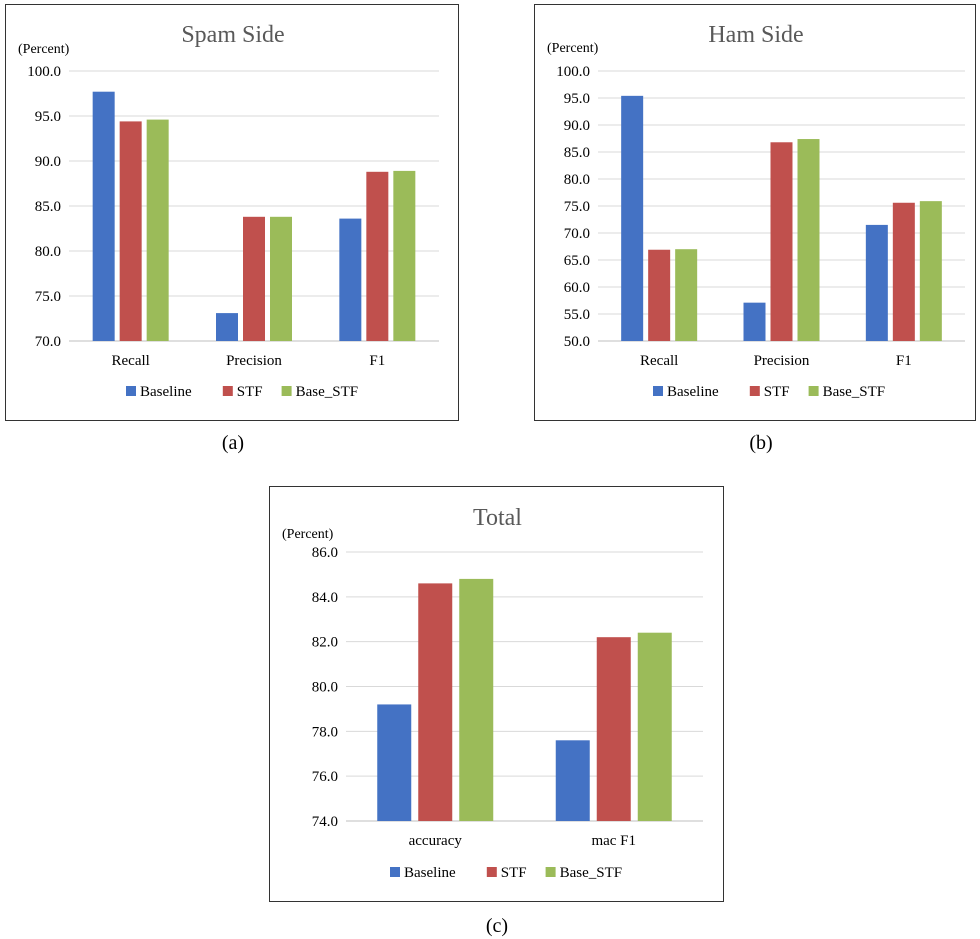 This screenshot has width=980, height=939. Describe the element at coordinates (436, 841) in the screenshot. I see `x-tick-label: accuracy` at that location.